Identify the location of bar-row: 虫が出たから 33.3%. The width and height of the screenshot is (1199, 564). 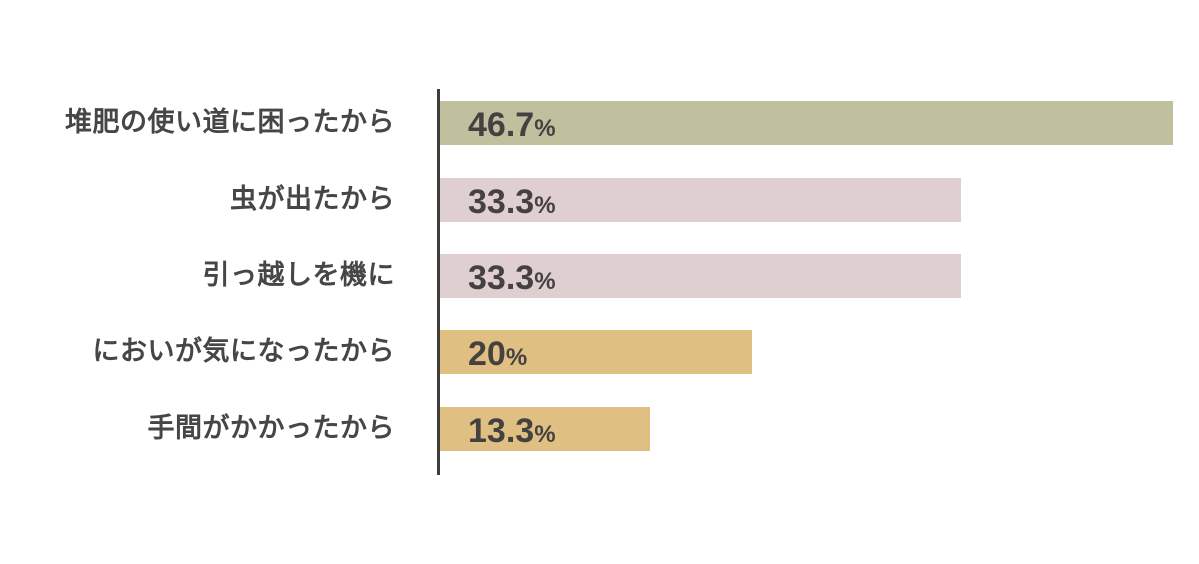
(599, 200).